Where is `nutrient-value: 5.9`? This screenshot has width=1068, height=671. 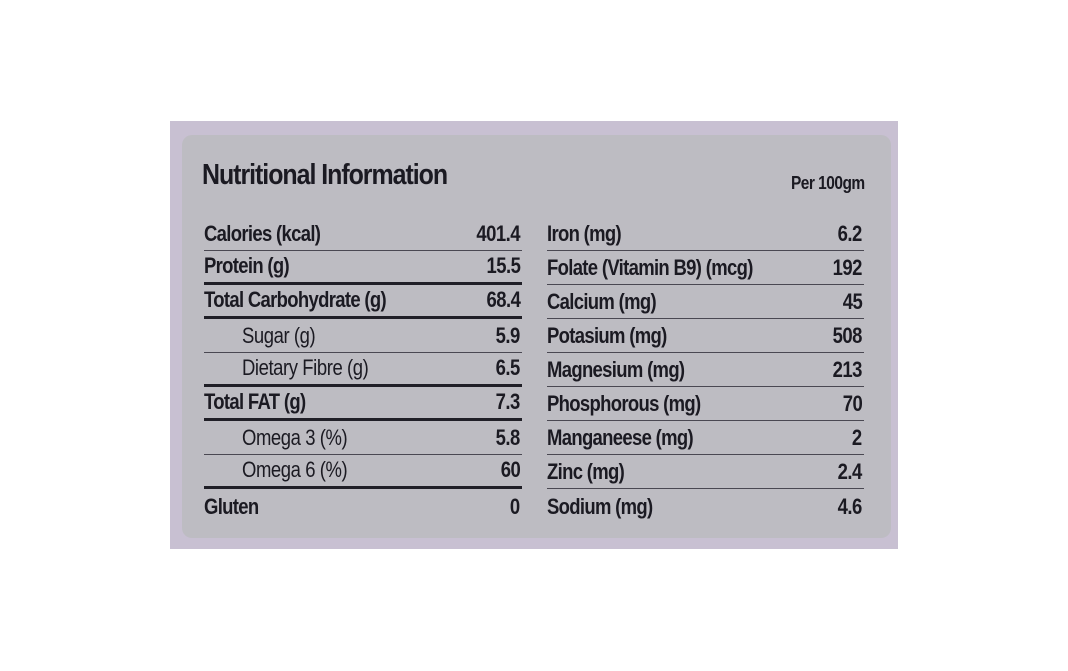
nutrient-value: 5.9 is located at coordinates (508, 335).